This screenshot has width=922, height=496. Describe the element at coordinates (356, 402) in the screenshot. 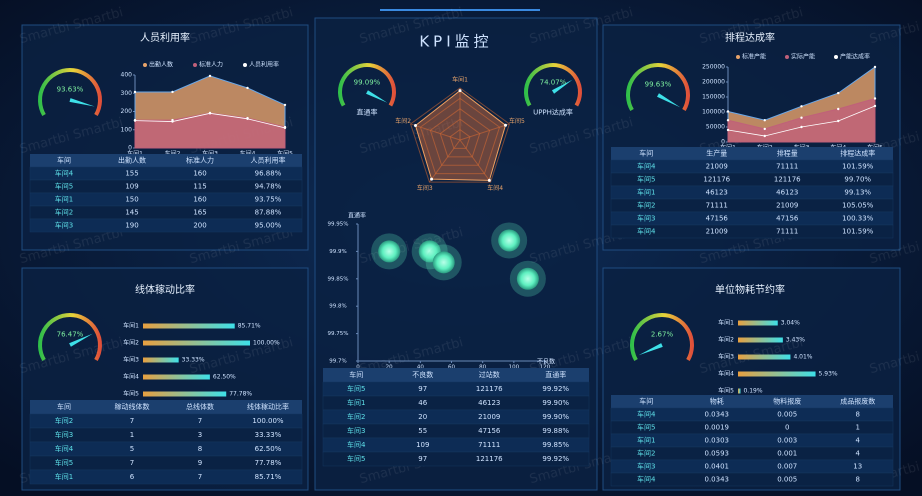

I see `table-cell: 车间1` at that location.